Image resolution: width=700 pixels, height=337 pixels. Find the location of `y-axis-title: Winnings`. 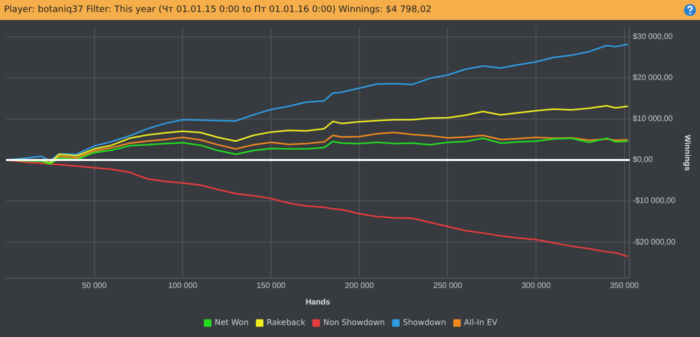

y-axis-title: Winnings is located at coordinates (687, 153).